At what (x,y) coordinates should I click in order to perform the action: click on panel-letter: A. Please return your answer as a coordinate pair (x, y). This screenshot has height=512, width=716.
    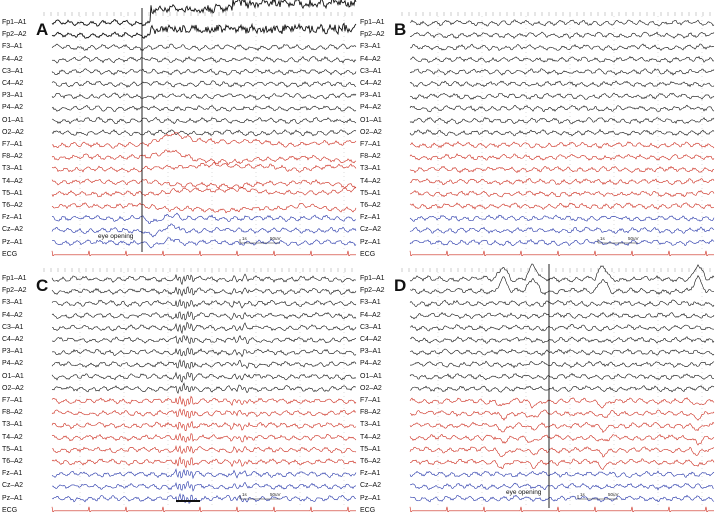
    Looking at the image, I should click on (42, 29).